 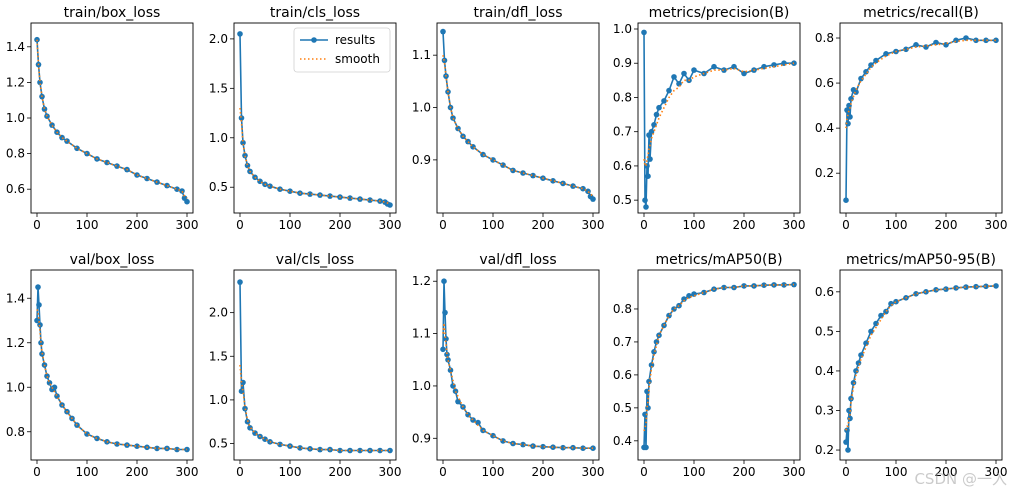 What do you see at coordinates (824, 128) in the screenshot?
I see `y-tick-label: 0.4` at bounding box center [824, 128].